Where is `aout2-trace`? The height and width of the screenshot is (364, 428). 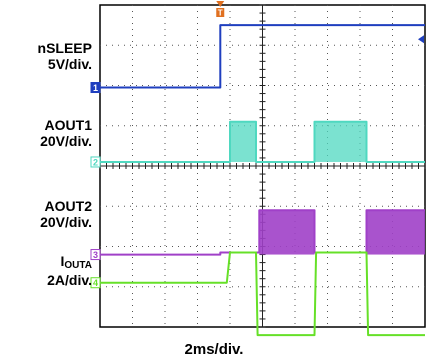
aout2-trace is located at coordinates (262, 232).